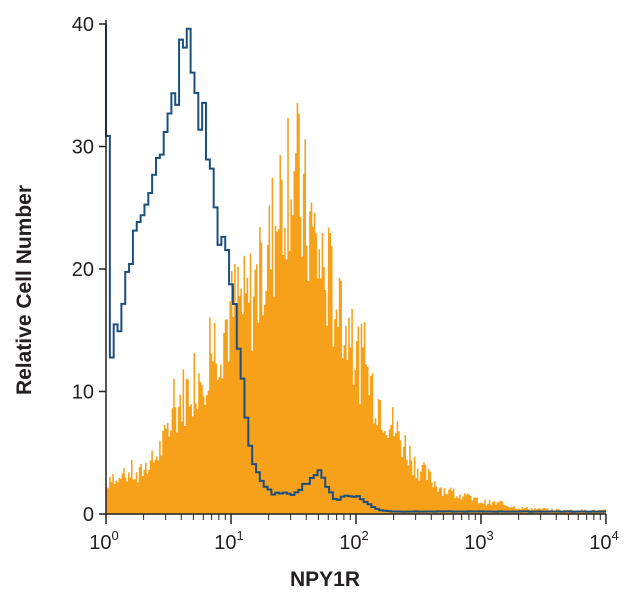 This screenshot has width=635, height=611. What do you see at coordinates (325, 579) in the screenshot?
I see `x-axis-label: NPY1R` at bounding box center [325, 579].